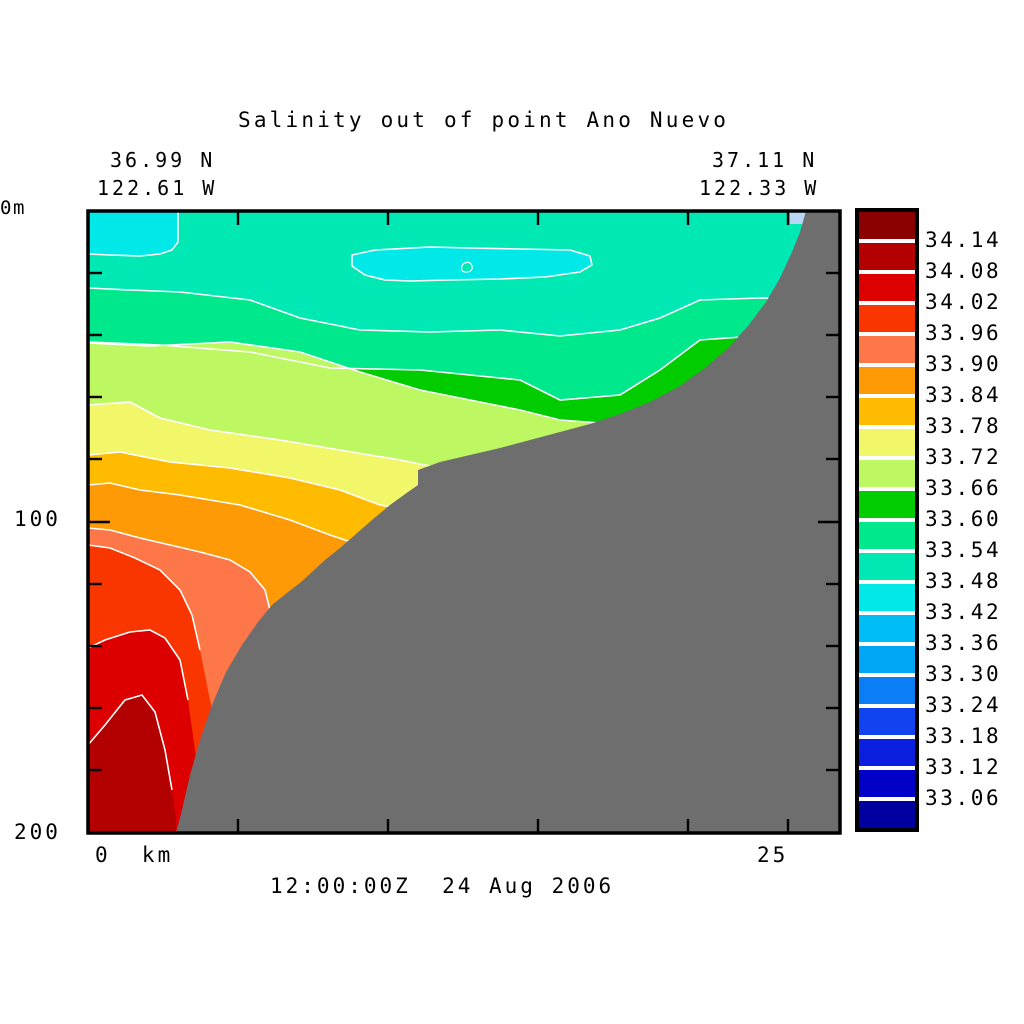 The image size is (1024, 1024). I want to click on contour-band-34.08, so click(132, 764).